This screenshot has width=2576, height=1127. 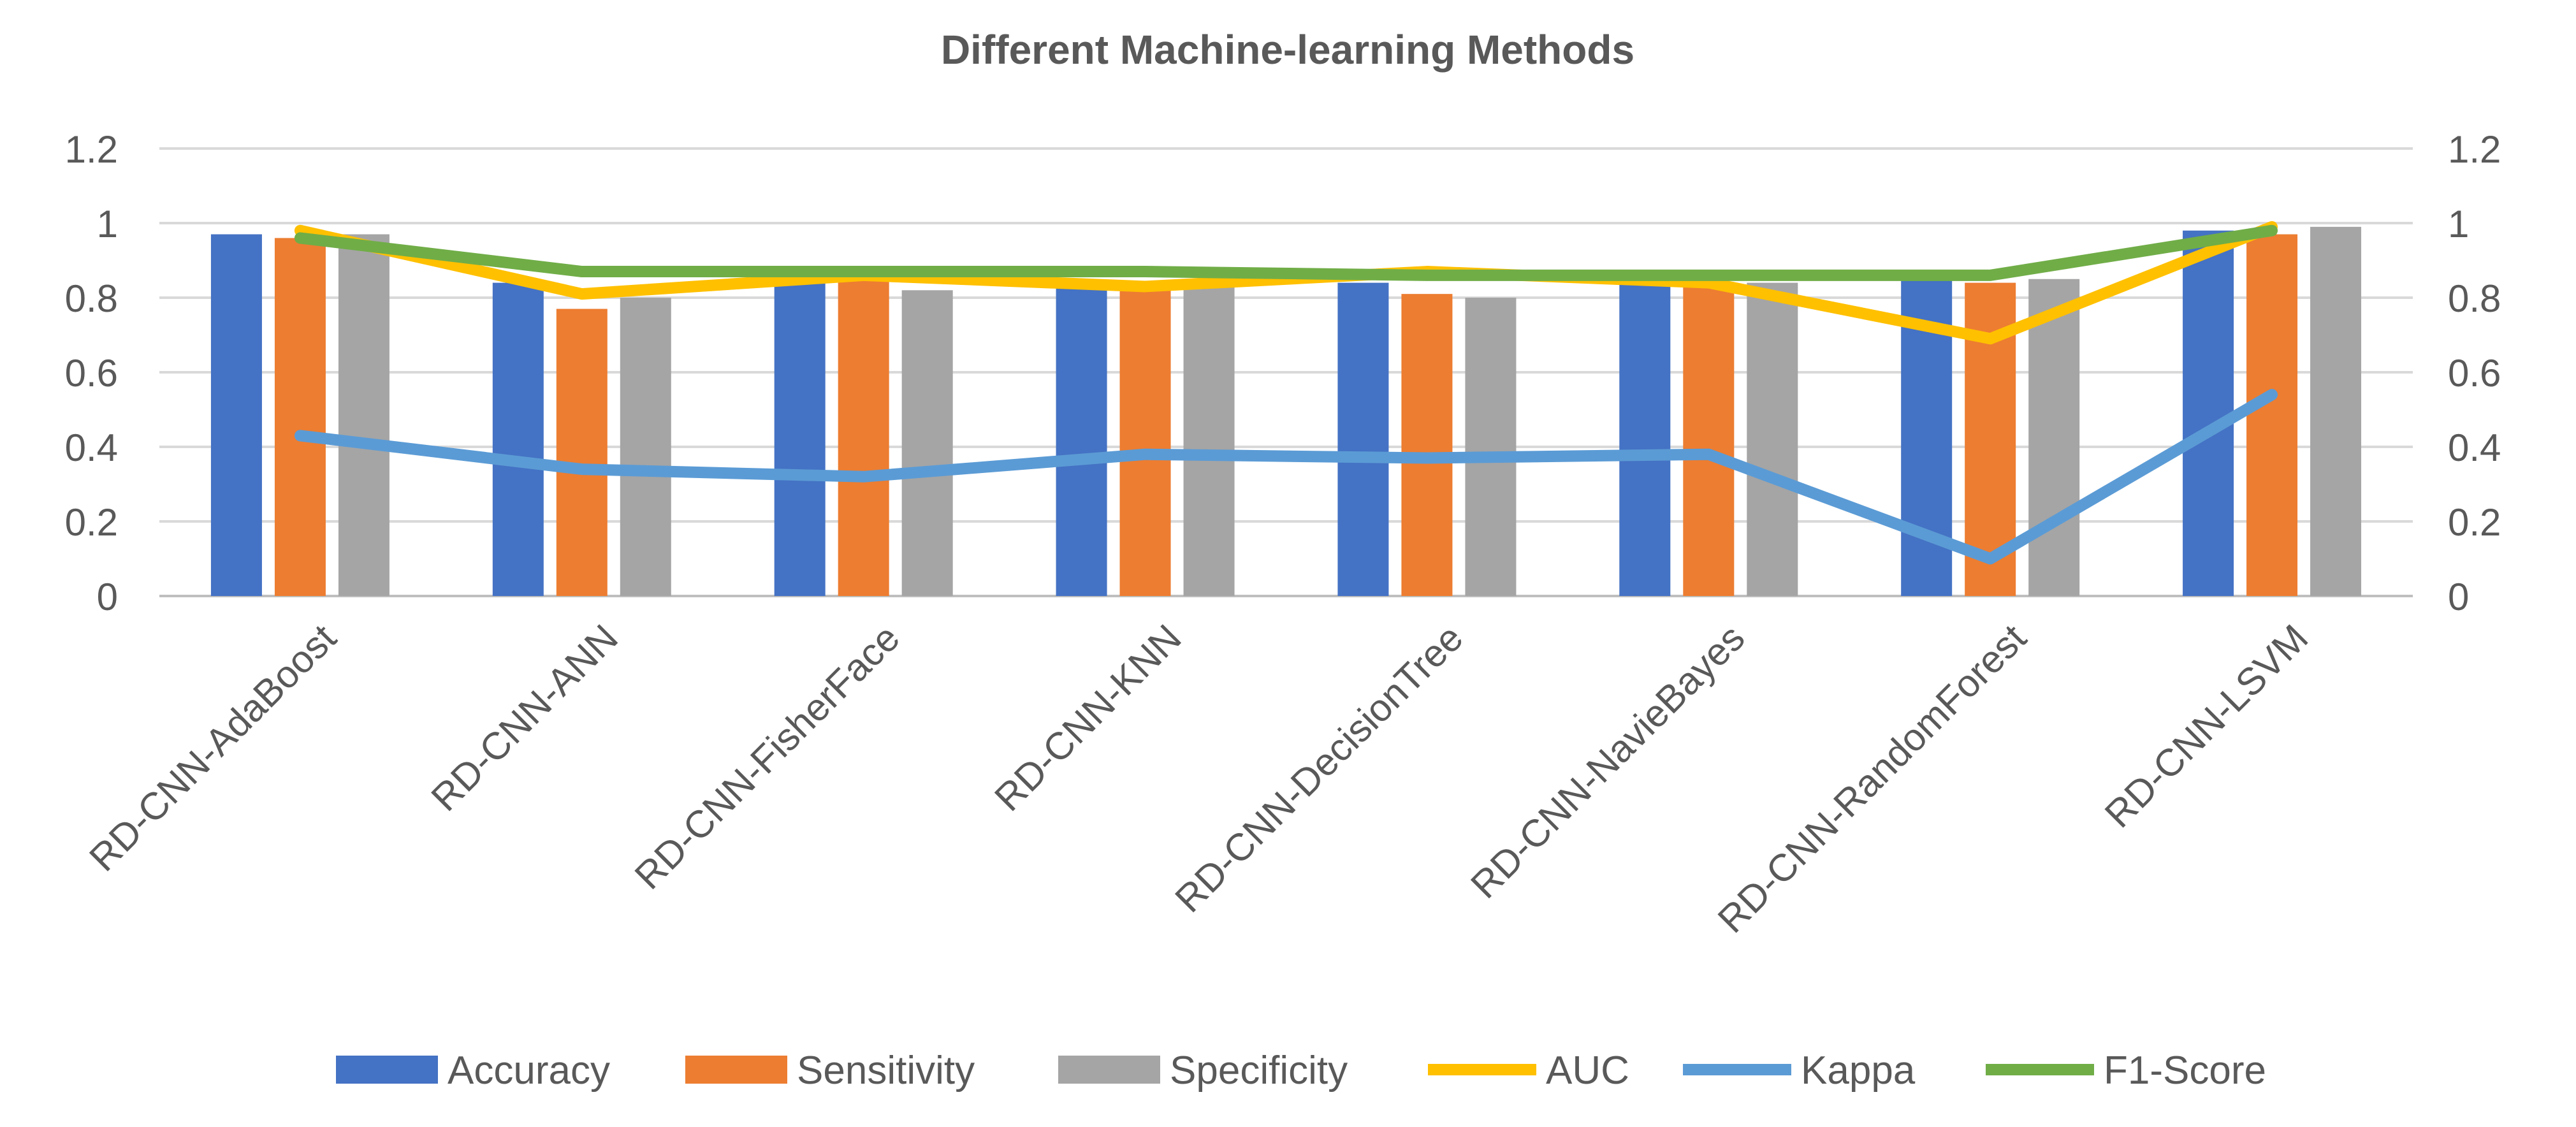 What do you see at coordinates (1087, 717) in the screenshot?
I see `x-tick-label: RD-CNN-KNN` at bounding box center [1087, 717].